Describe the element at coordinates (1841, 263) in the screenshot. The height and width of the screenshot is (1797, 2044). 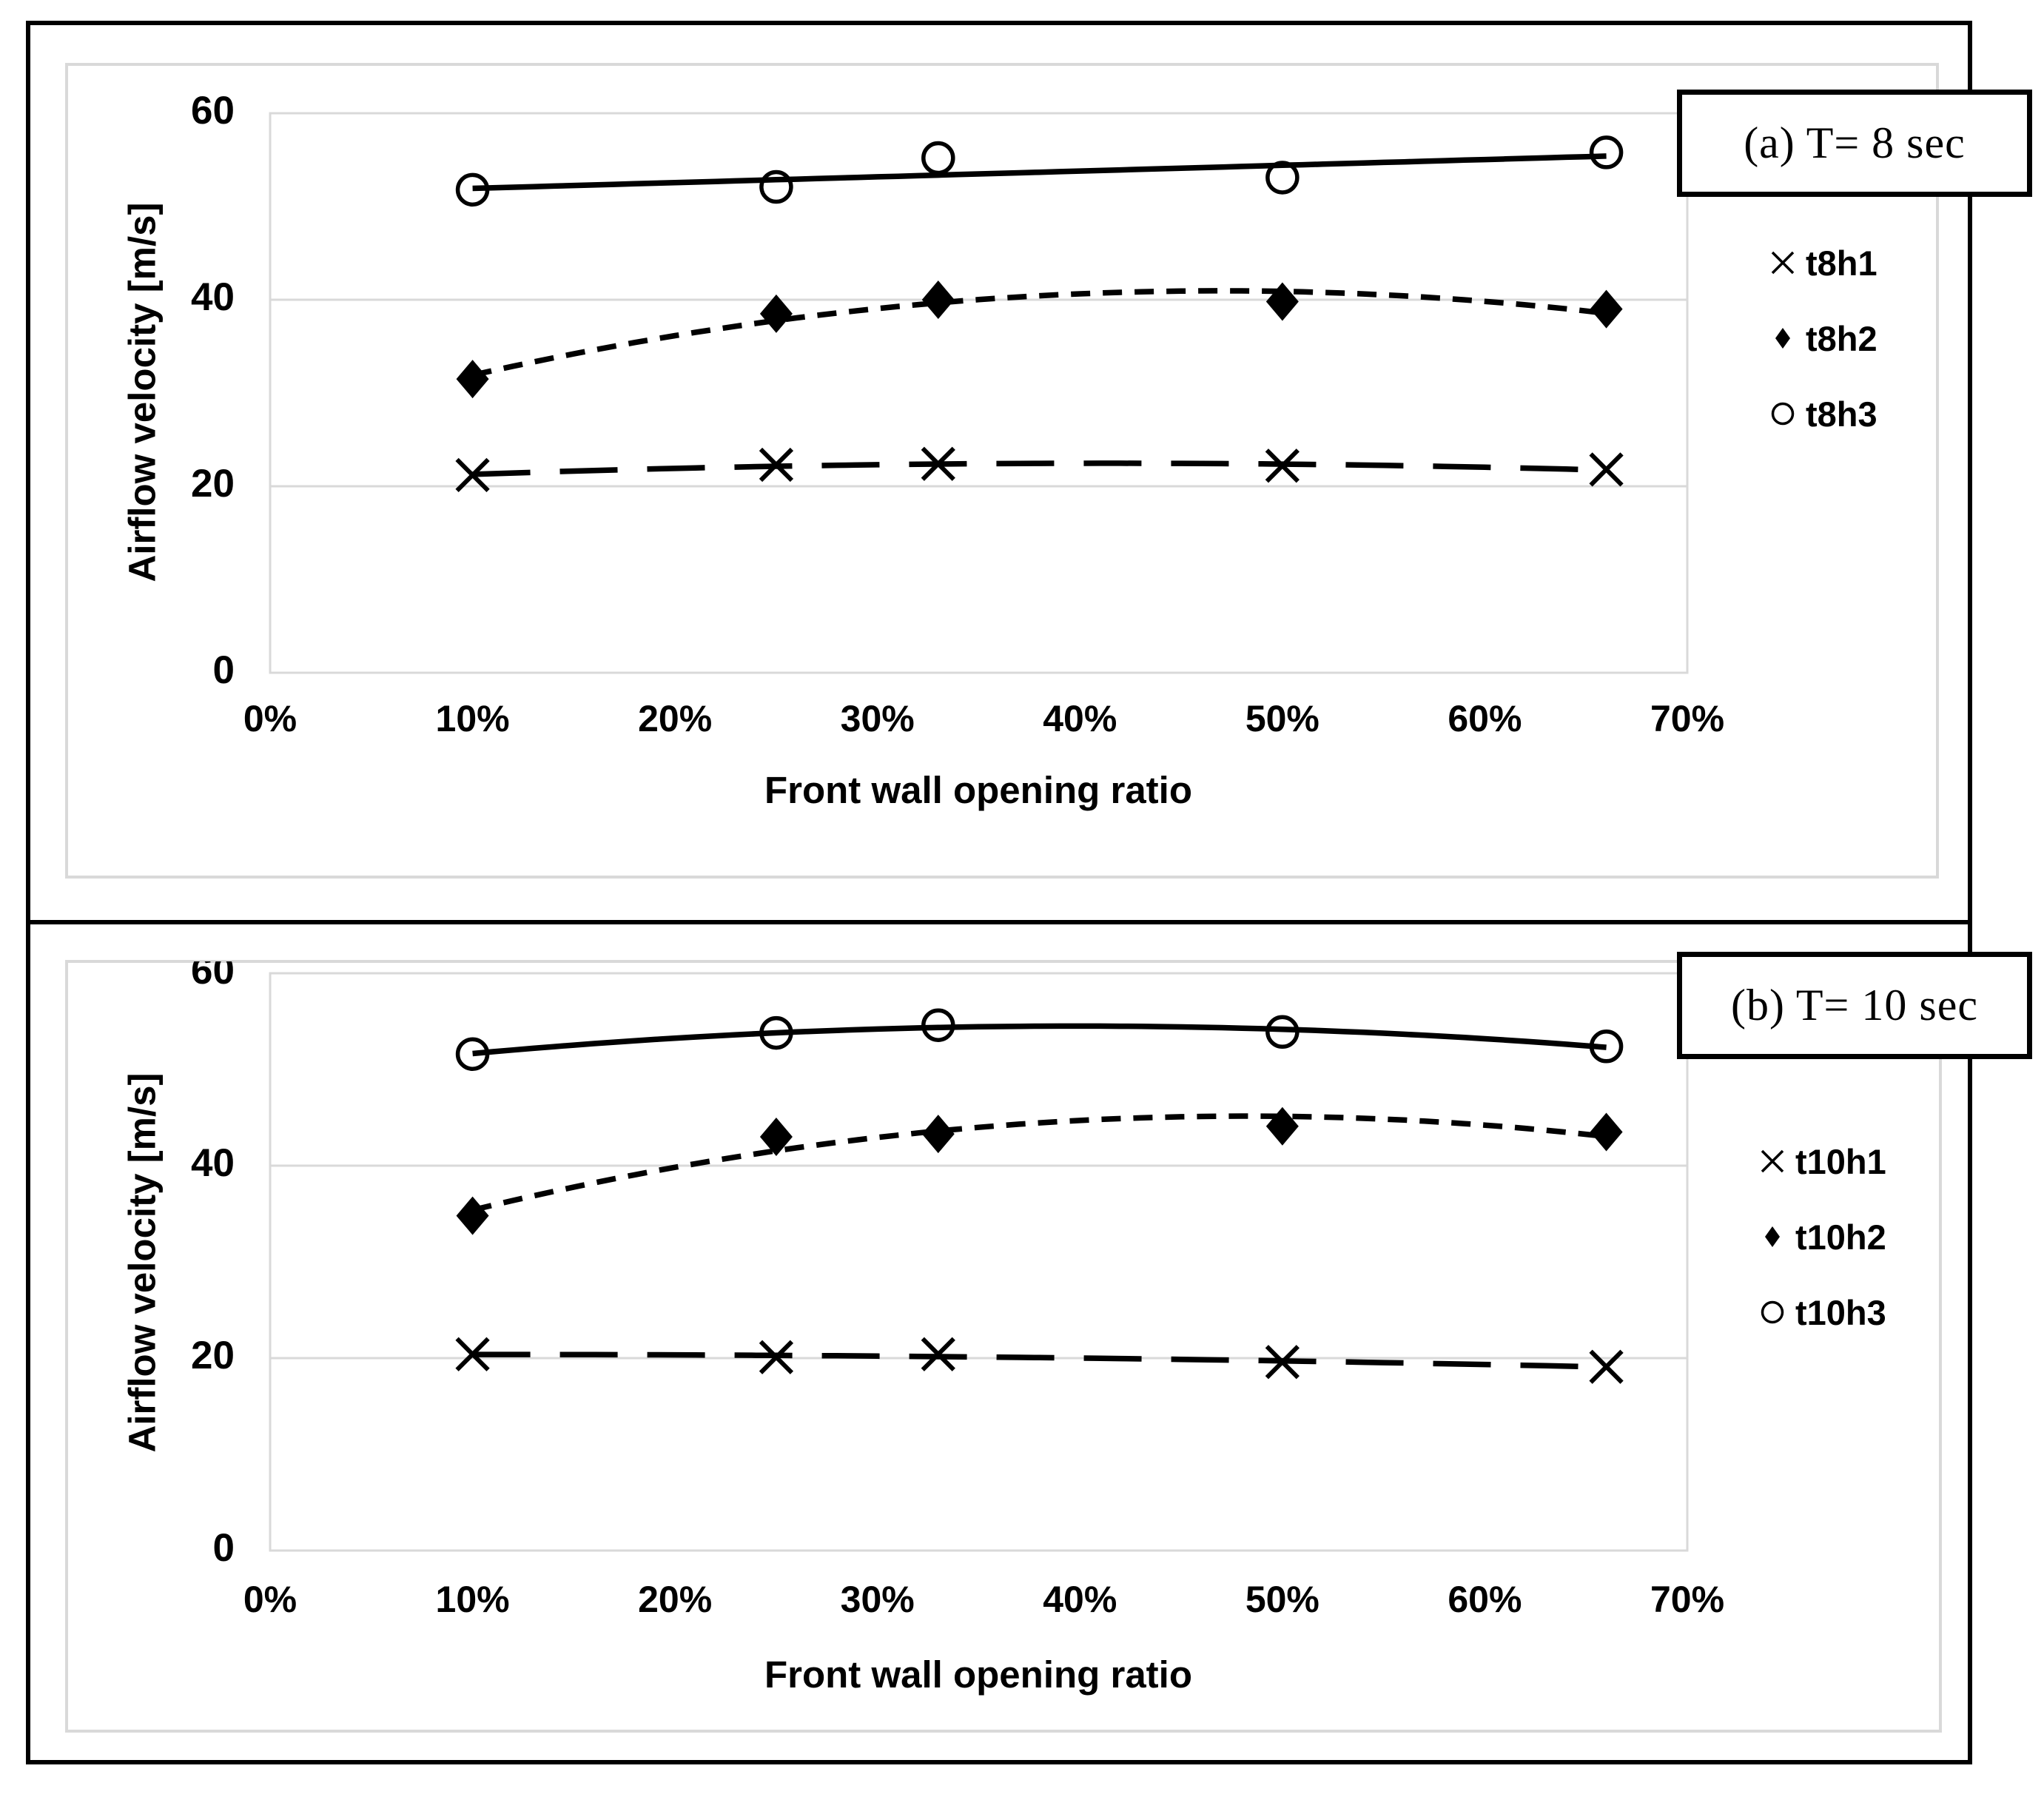
I see `legend-label: t8h1` at that location.